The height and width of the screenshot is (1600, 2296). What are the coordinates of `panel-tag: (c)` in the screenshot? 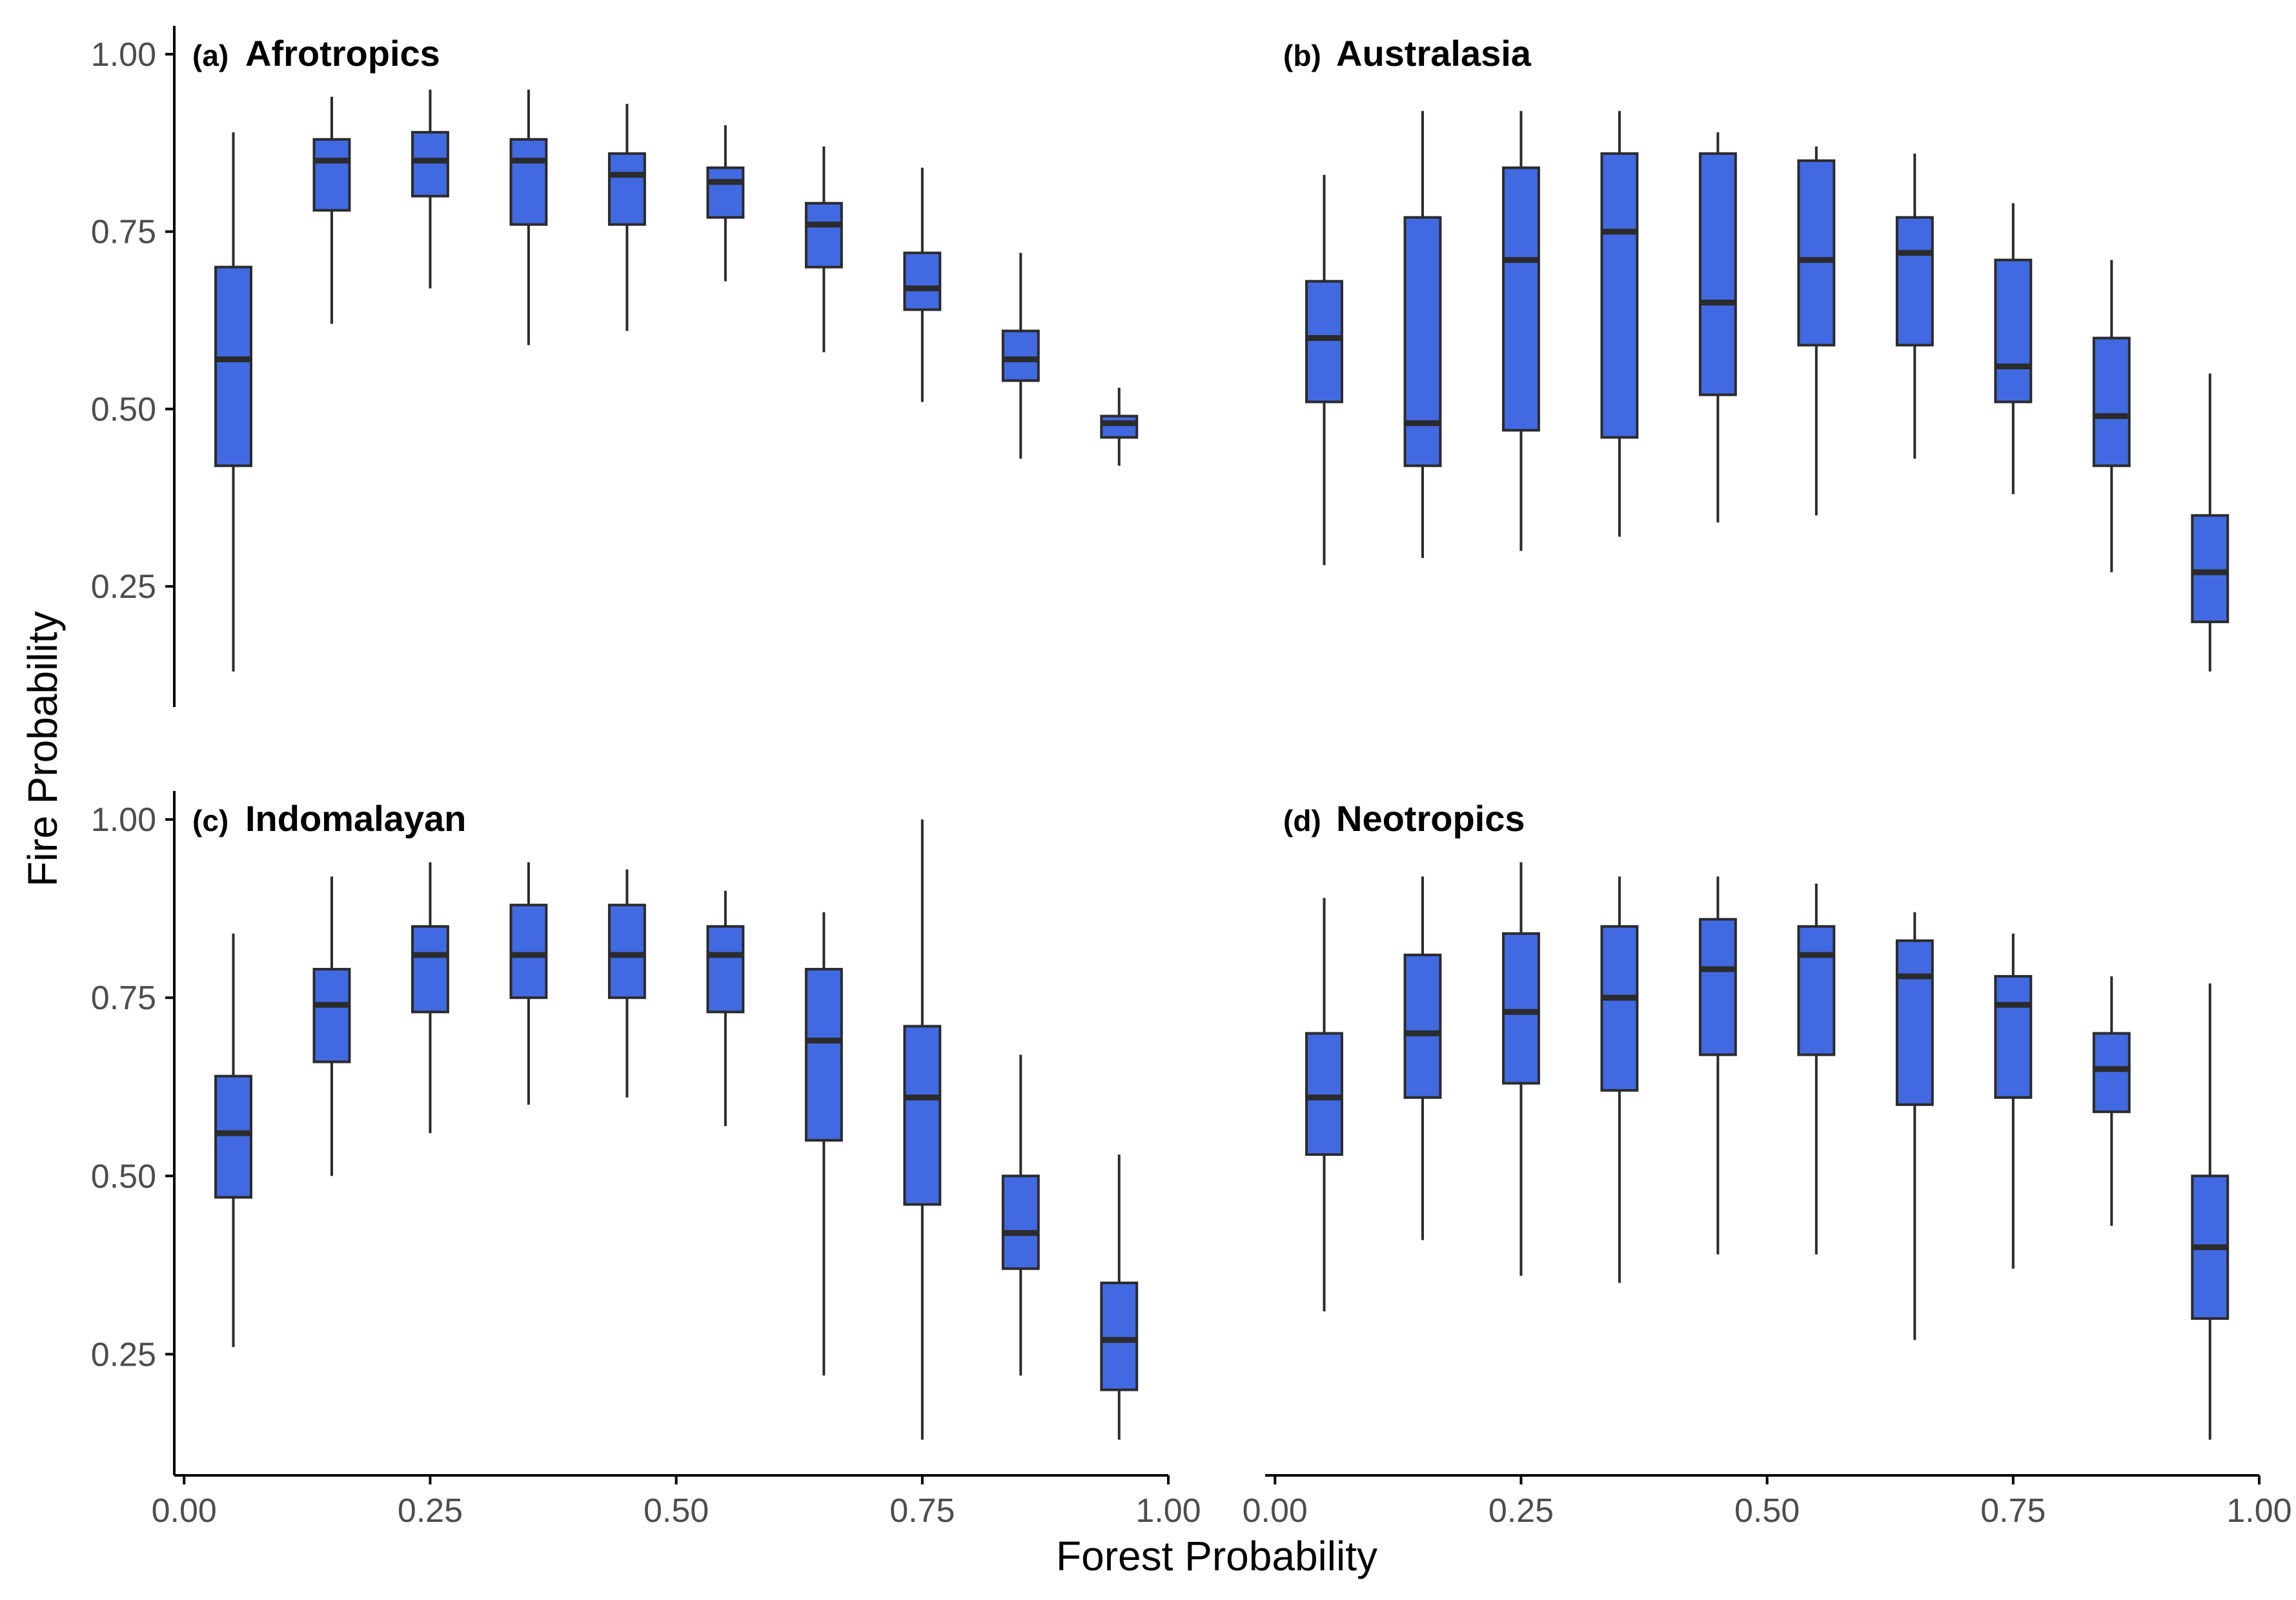 It's located at (210, 820).